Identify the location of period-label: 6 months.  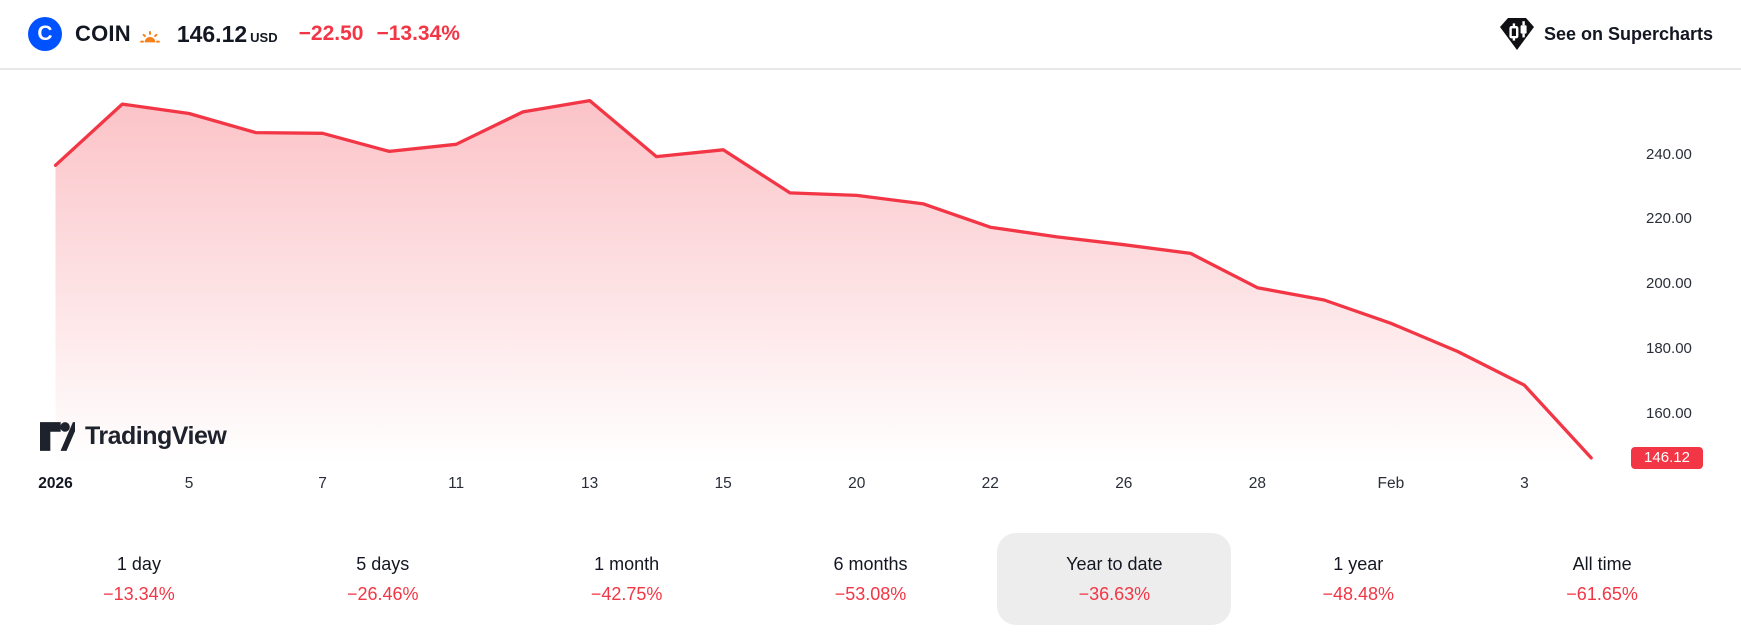
(870, 564).